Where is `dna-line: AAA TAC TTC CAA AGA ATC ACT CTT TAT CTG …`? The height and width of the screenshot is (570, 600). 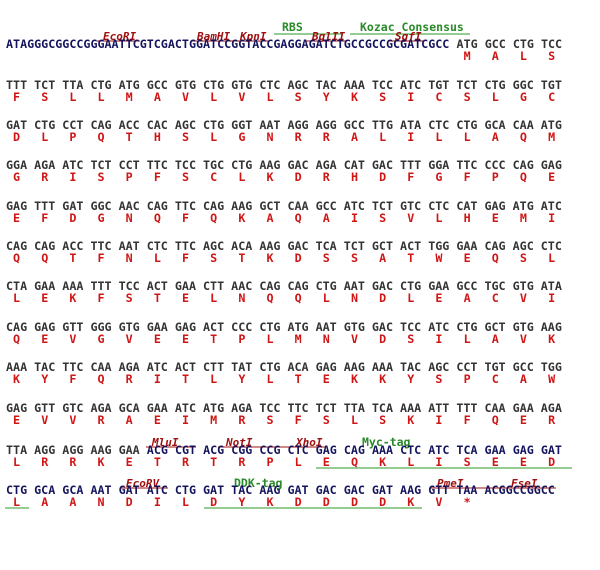
dna-line: AAA TAC TTC CAA AGA ATC ACT CTT TAT CTG … is located at coordinates (284, 367).